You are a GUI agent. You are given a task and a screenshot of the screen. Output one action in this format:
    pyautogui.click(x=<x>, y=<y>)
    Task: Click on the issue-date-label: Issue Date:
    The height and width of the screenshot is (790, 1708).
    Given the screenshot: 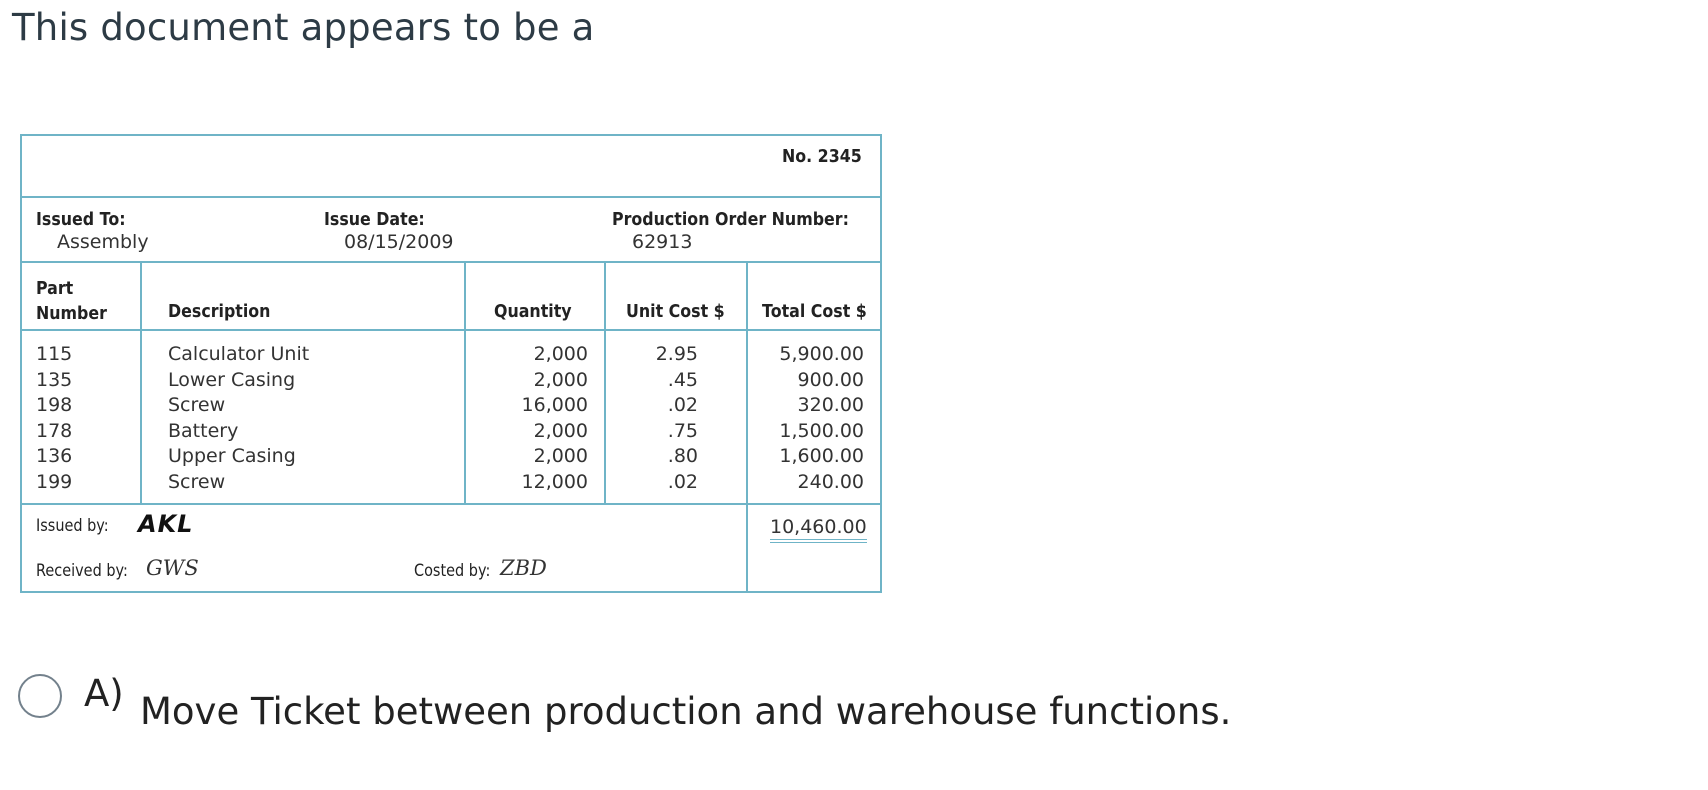 What is the action you would take?
    pyautogui.click(x=374, y=219)
    